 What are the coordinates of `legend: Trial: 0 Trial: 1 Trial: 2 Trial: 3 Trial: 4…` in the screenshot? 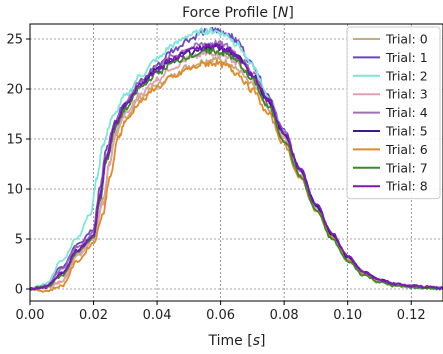 It's located at (393, 113).